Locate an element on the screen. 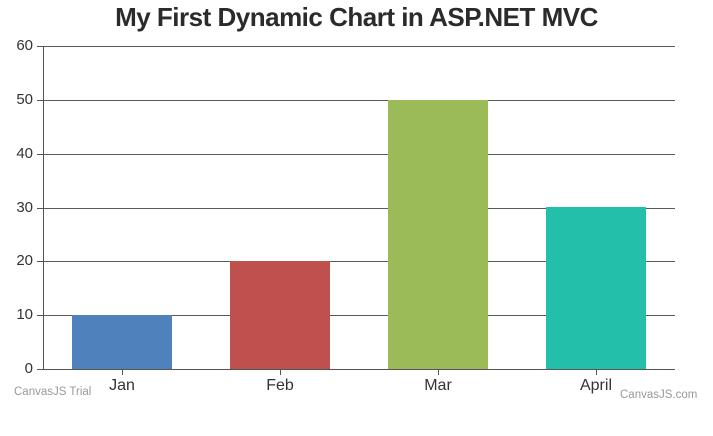 The width and height of the screenshot is (713, 436). canvasjs-credit-link: CanvasJS.com is located at coordinates (659, 395).